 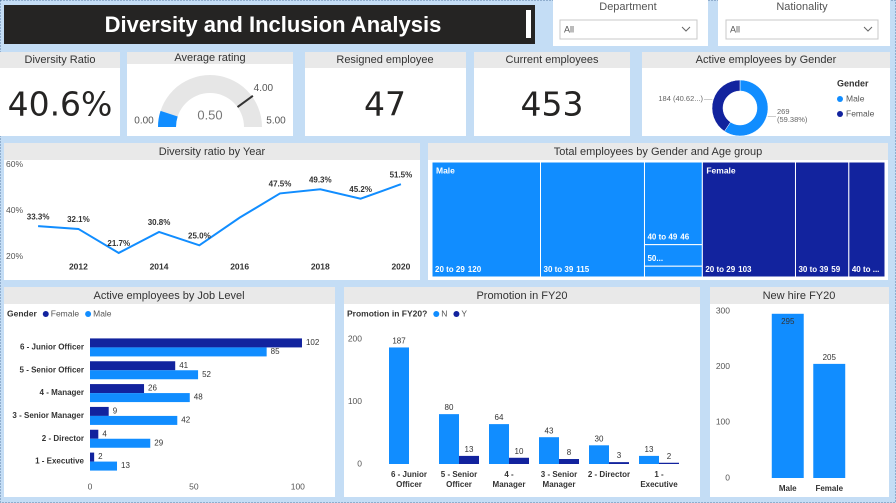 I want to click on legend-label: N, so click(x=444, y=313).